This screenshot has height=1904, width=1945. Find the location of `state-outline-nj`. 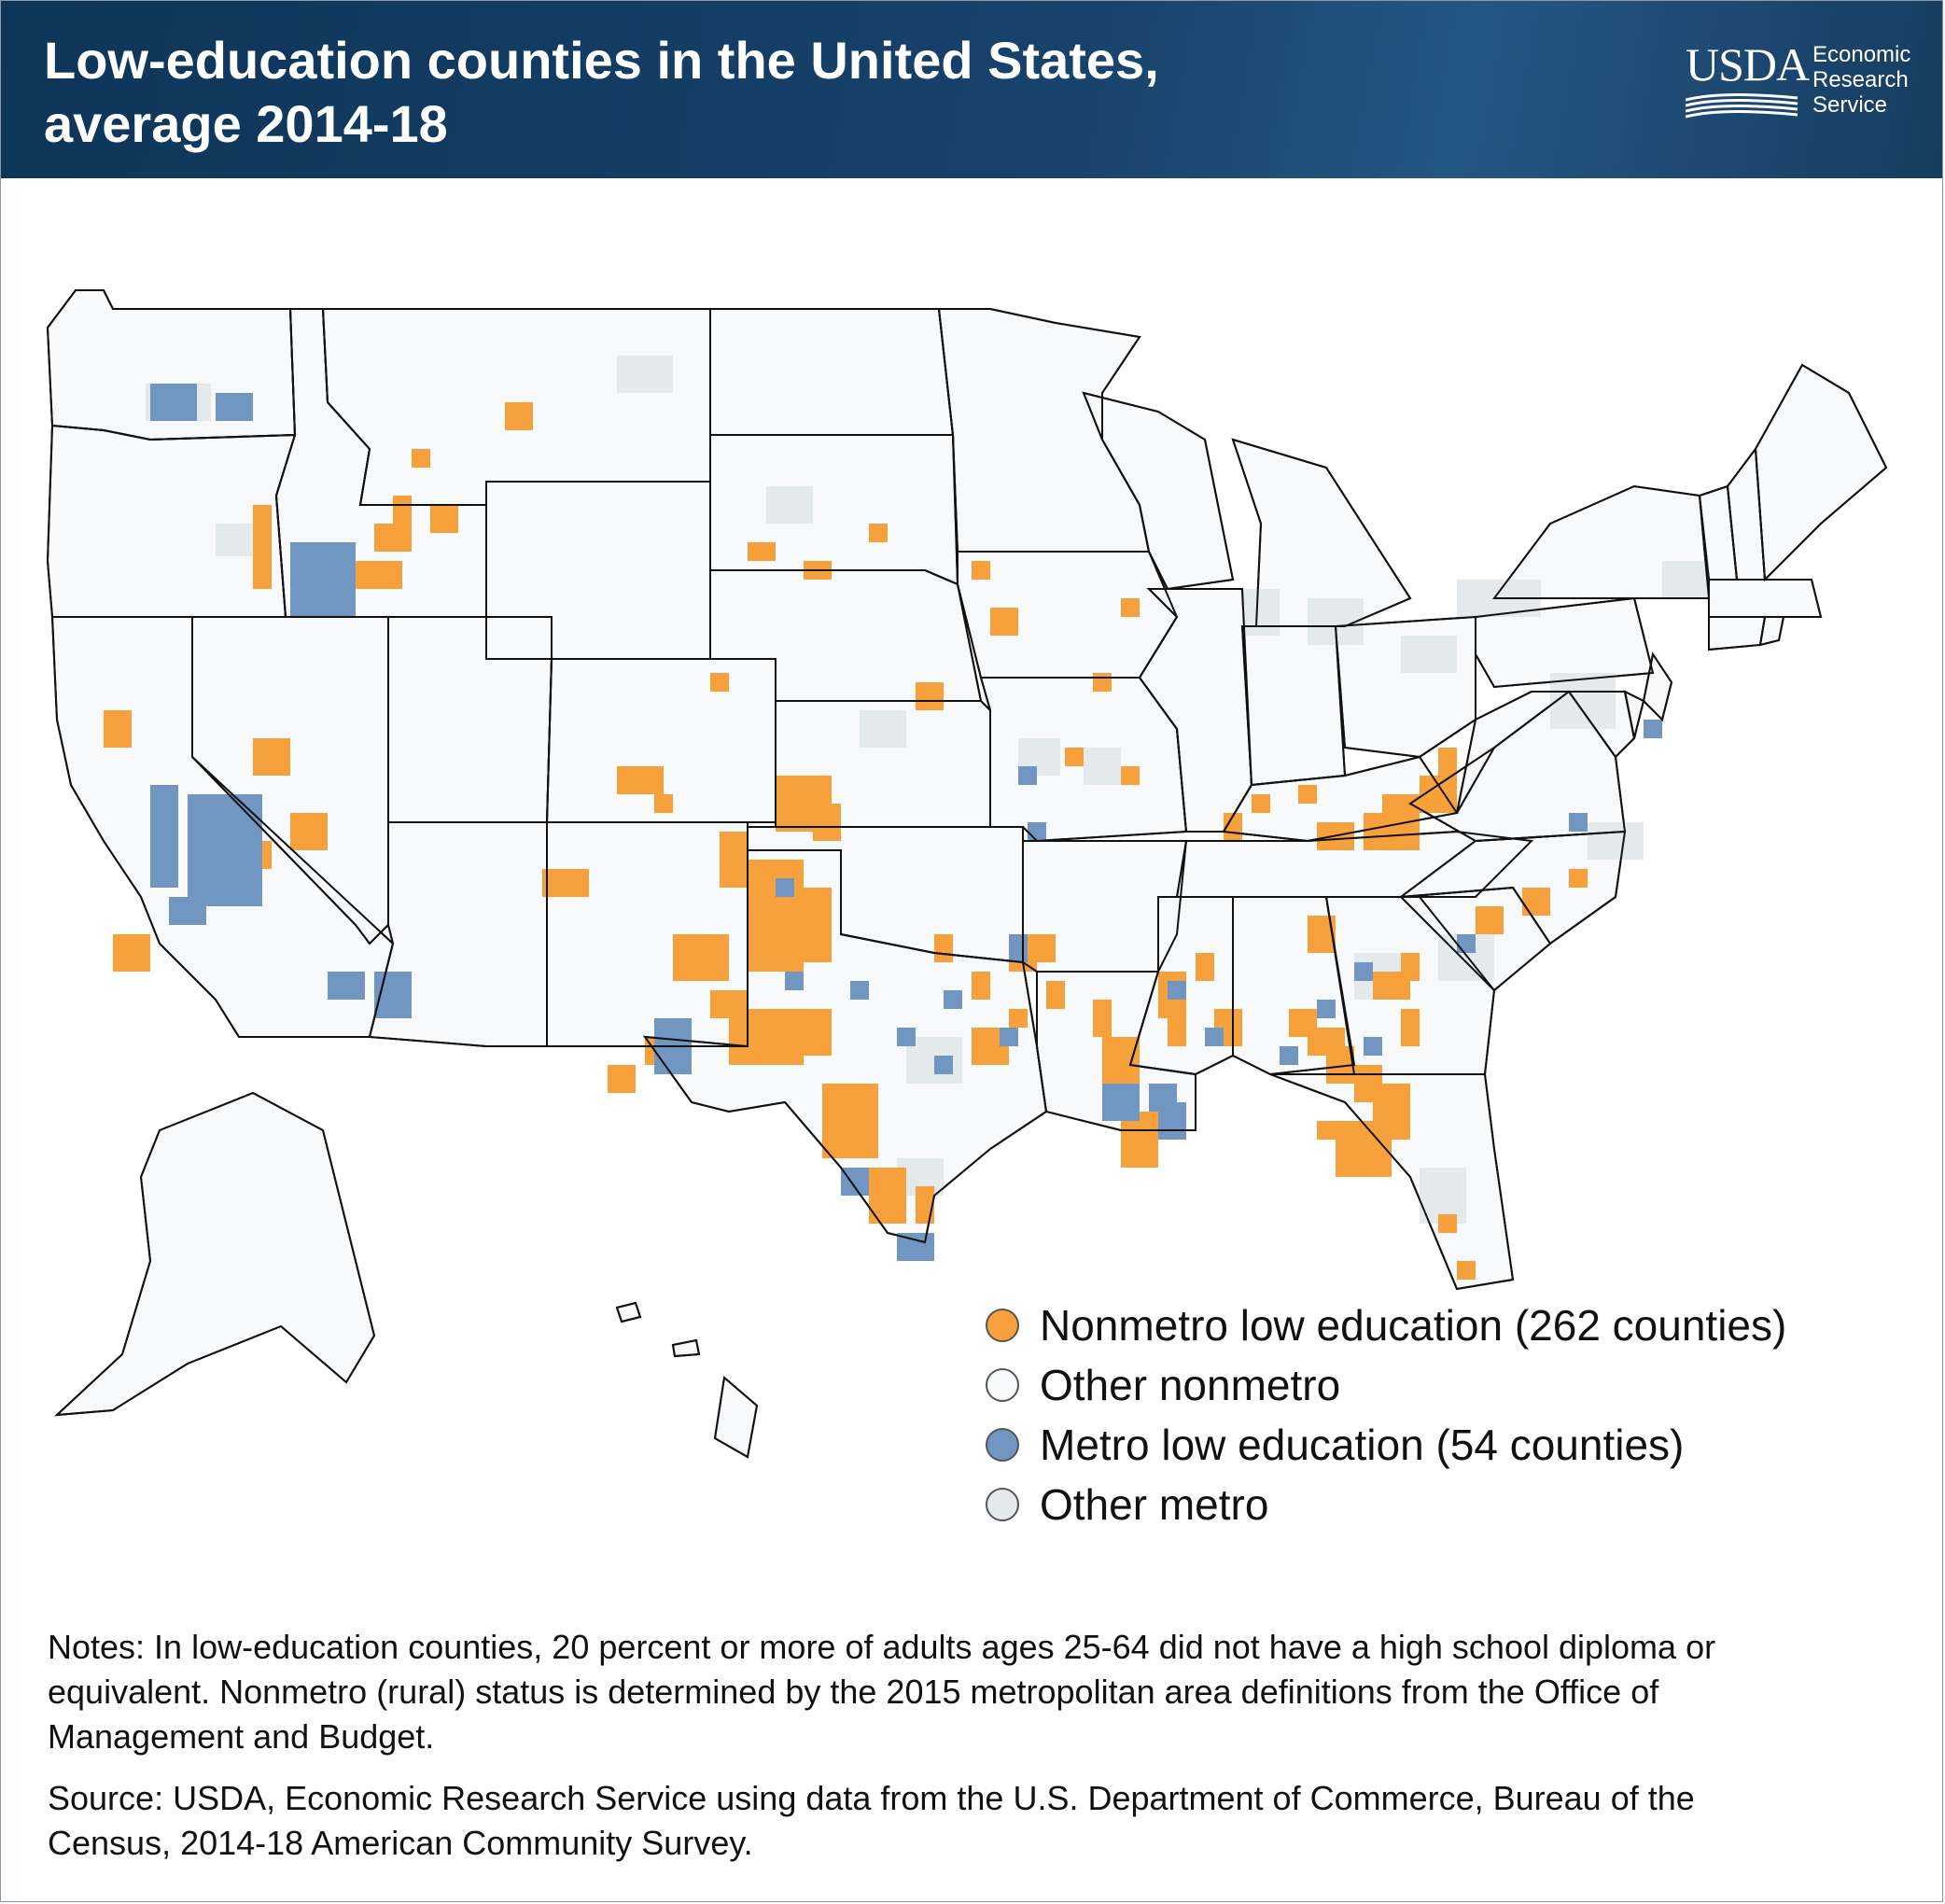

state-outline-nj is located at coordinates (1657, 686).